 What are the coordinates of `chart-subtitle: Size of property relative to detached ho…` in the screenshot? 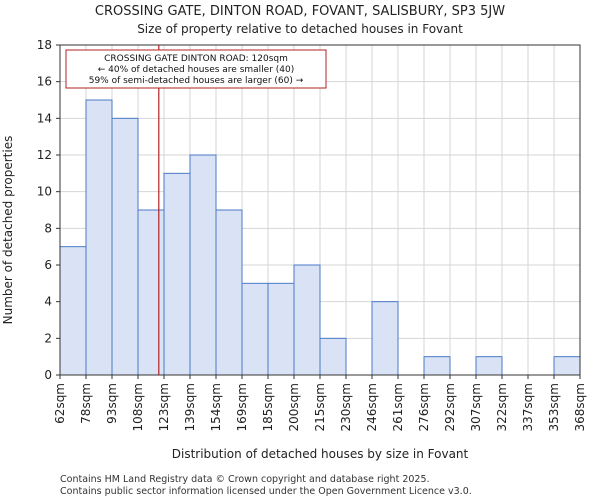 It's located at (300, 29).